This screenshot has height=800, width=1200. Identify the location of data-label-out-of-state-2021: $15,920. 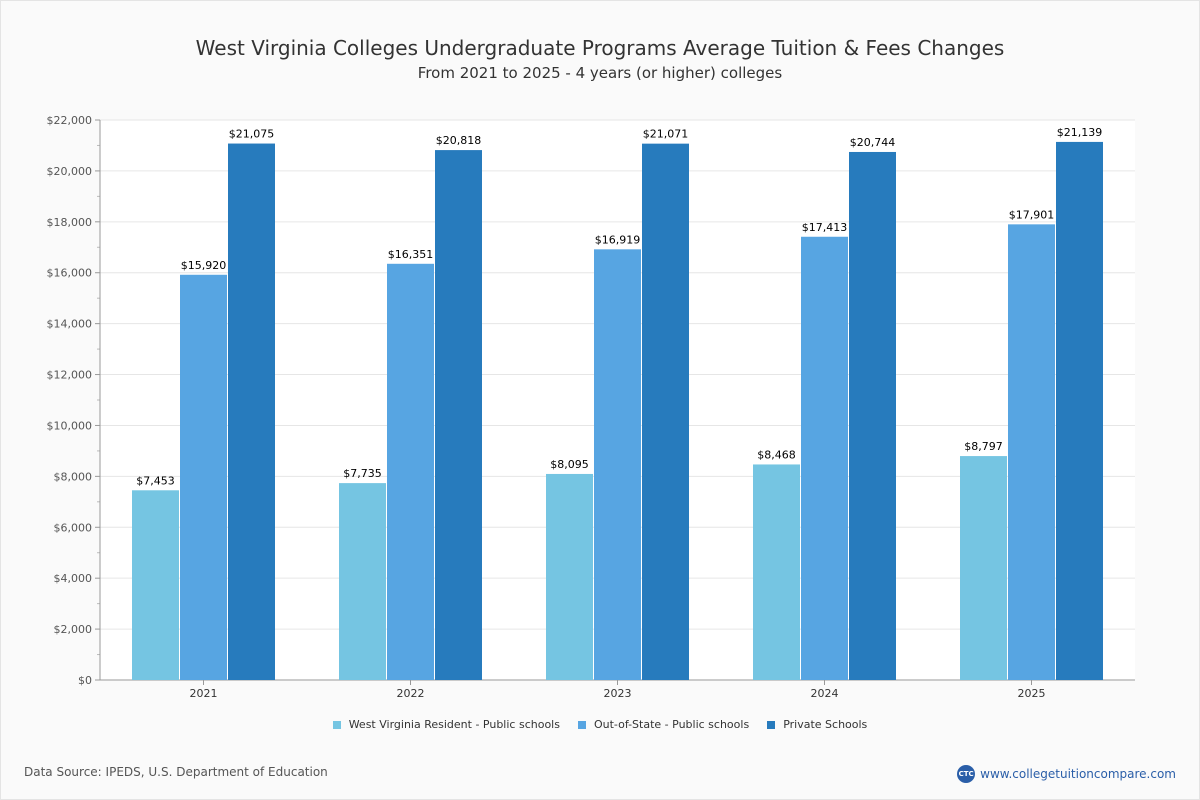
(204, 265).